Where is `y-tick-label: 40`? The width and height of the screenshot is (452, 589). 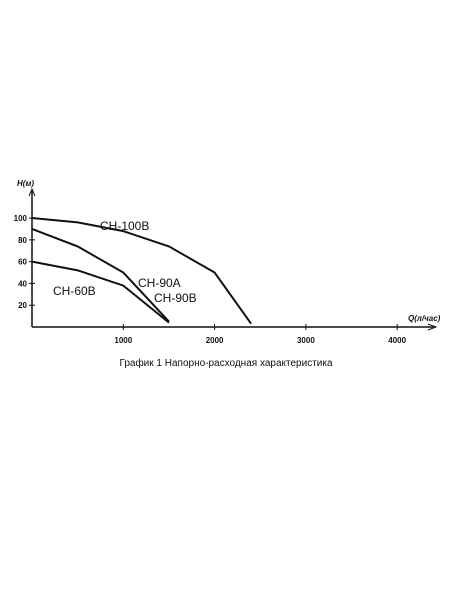
y-tick-label: 40 is located at coordinates (22, 283).